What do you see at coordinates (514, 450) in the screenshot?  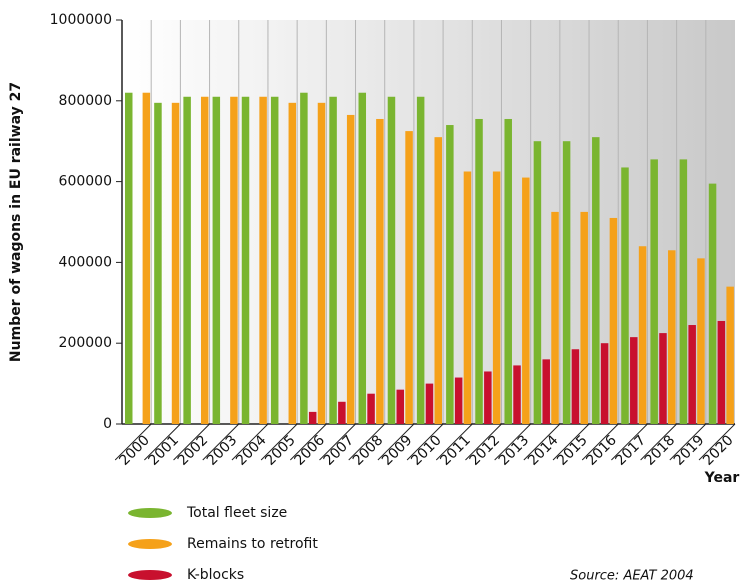 I see `x-tick-label: 2013` at bounding box center [514, 450].